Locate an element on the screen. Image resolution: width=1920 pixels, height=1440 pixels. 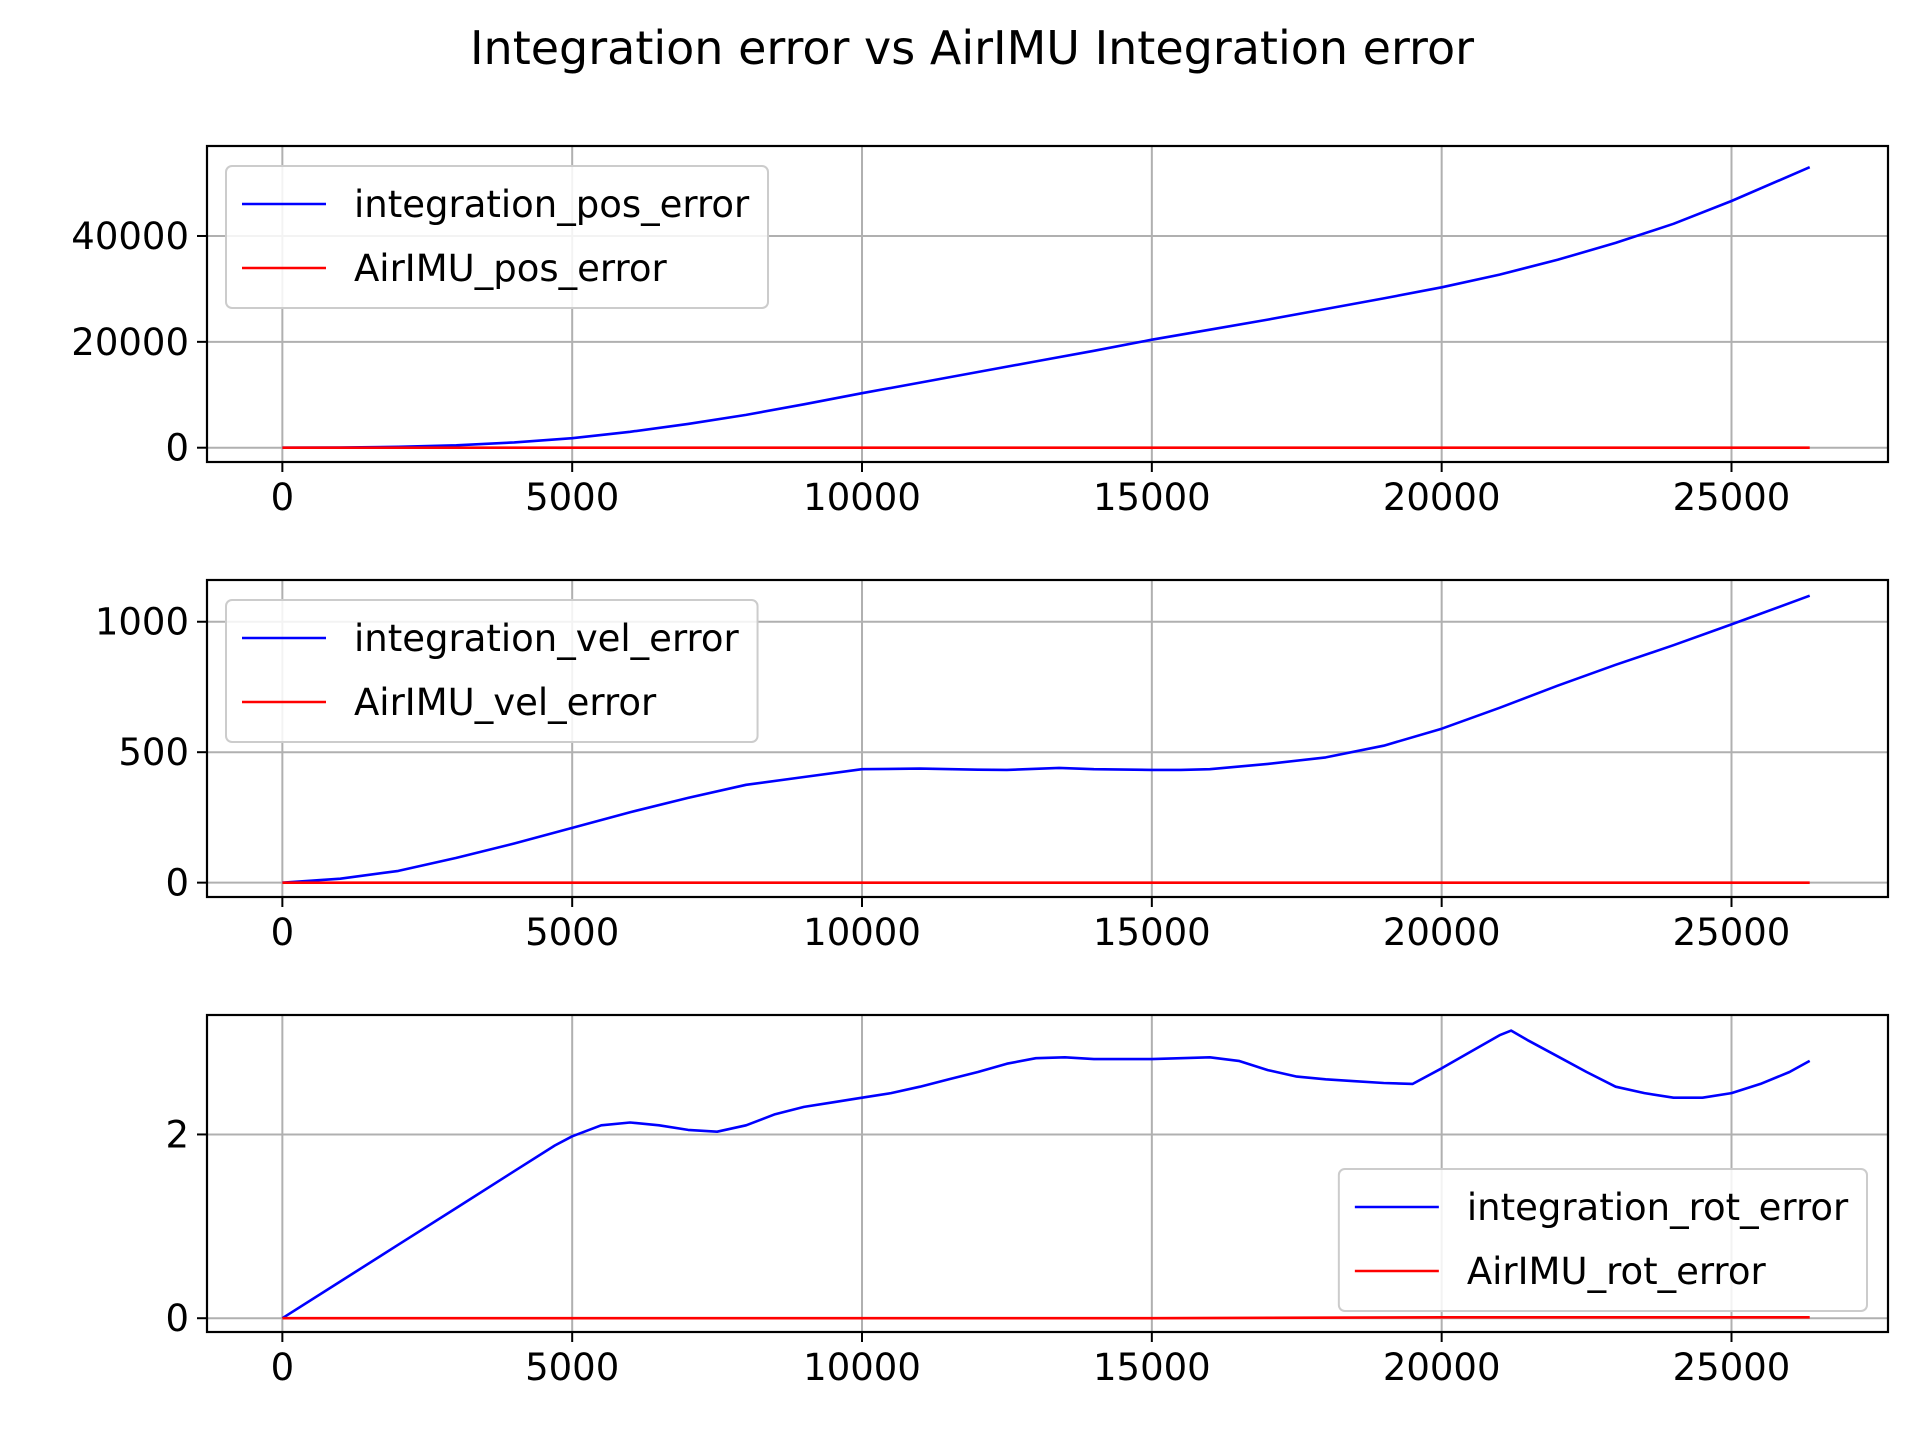
legend-label: AirIMU_pos_error is located at coordinates (510, 268).